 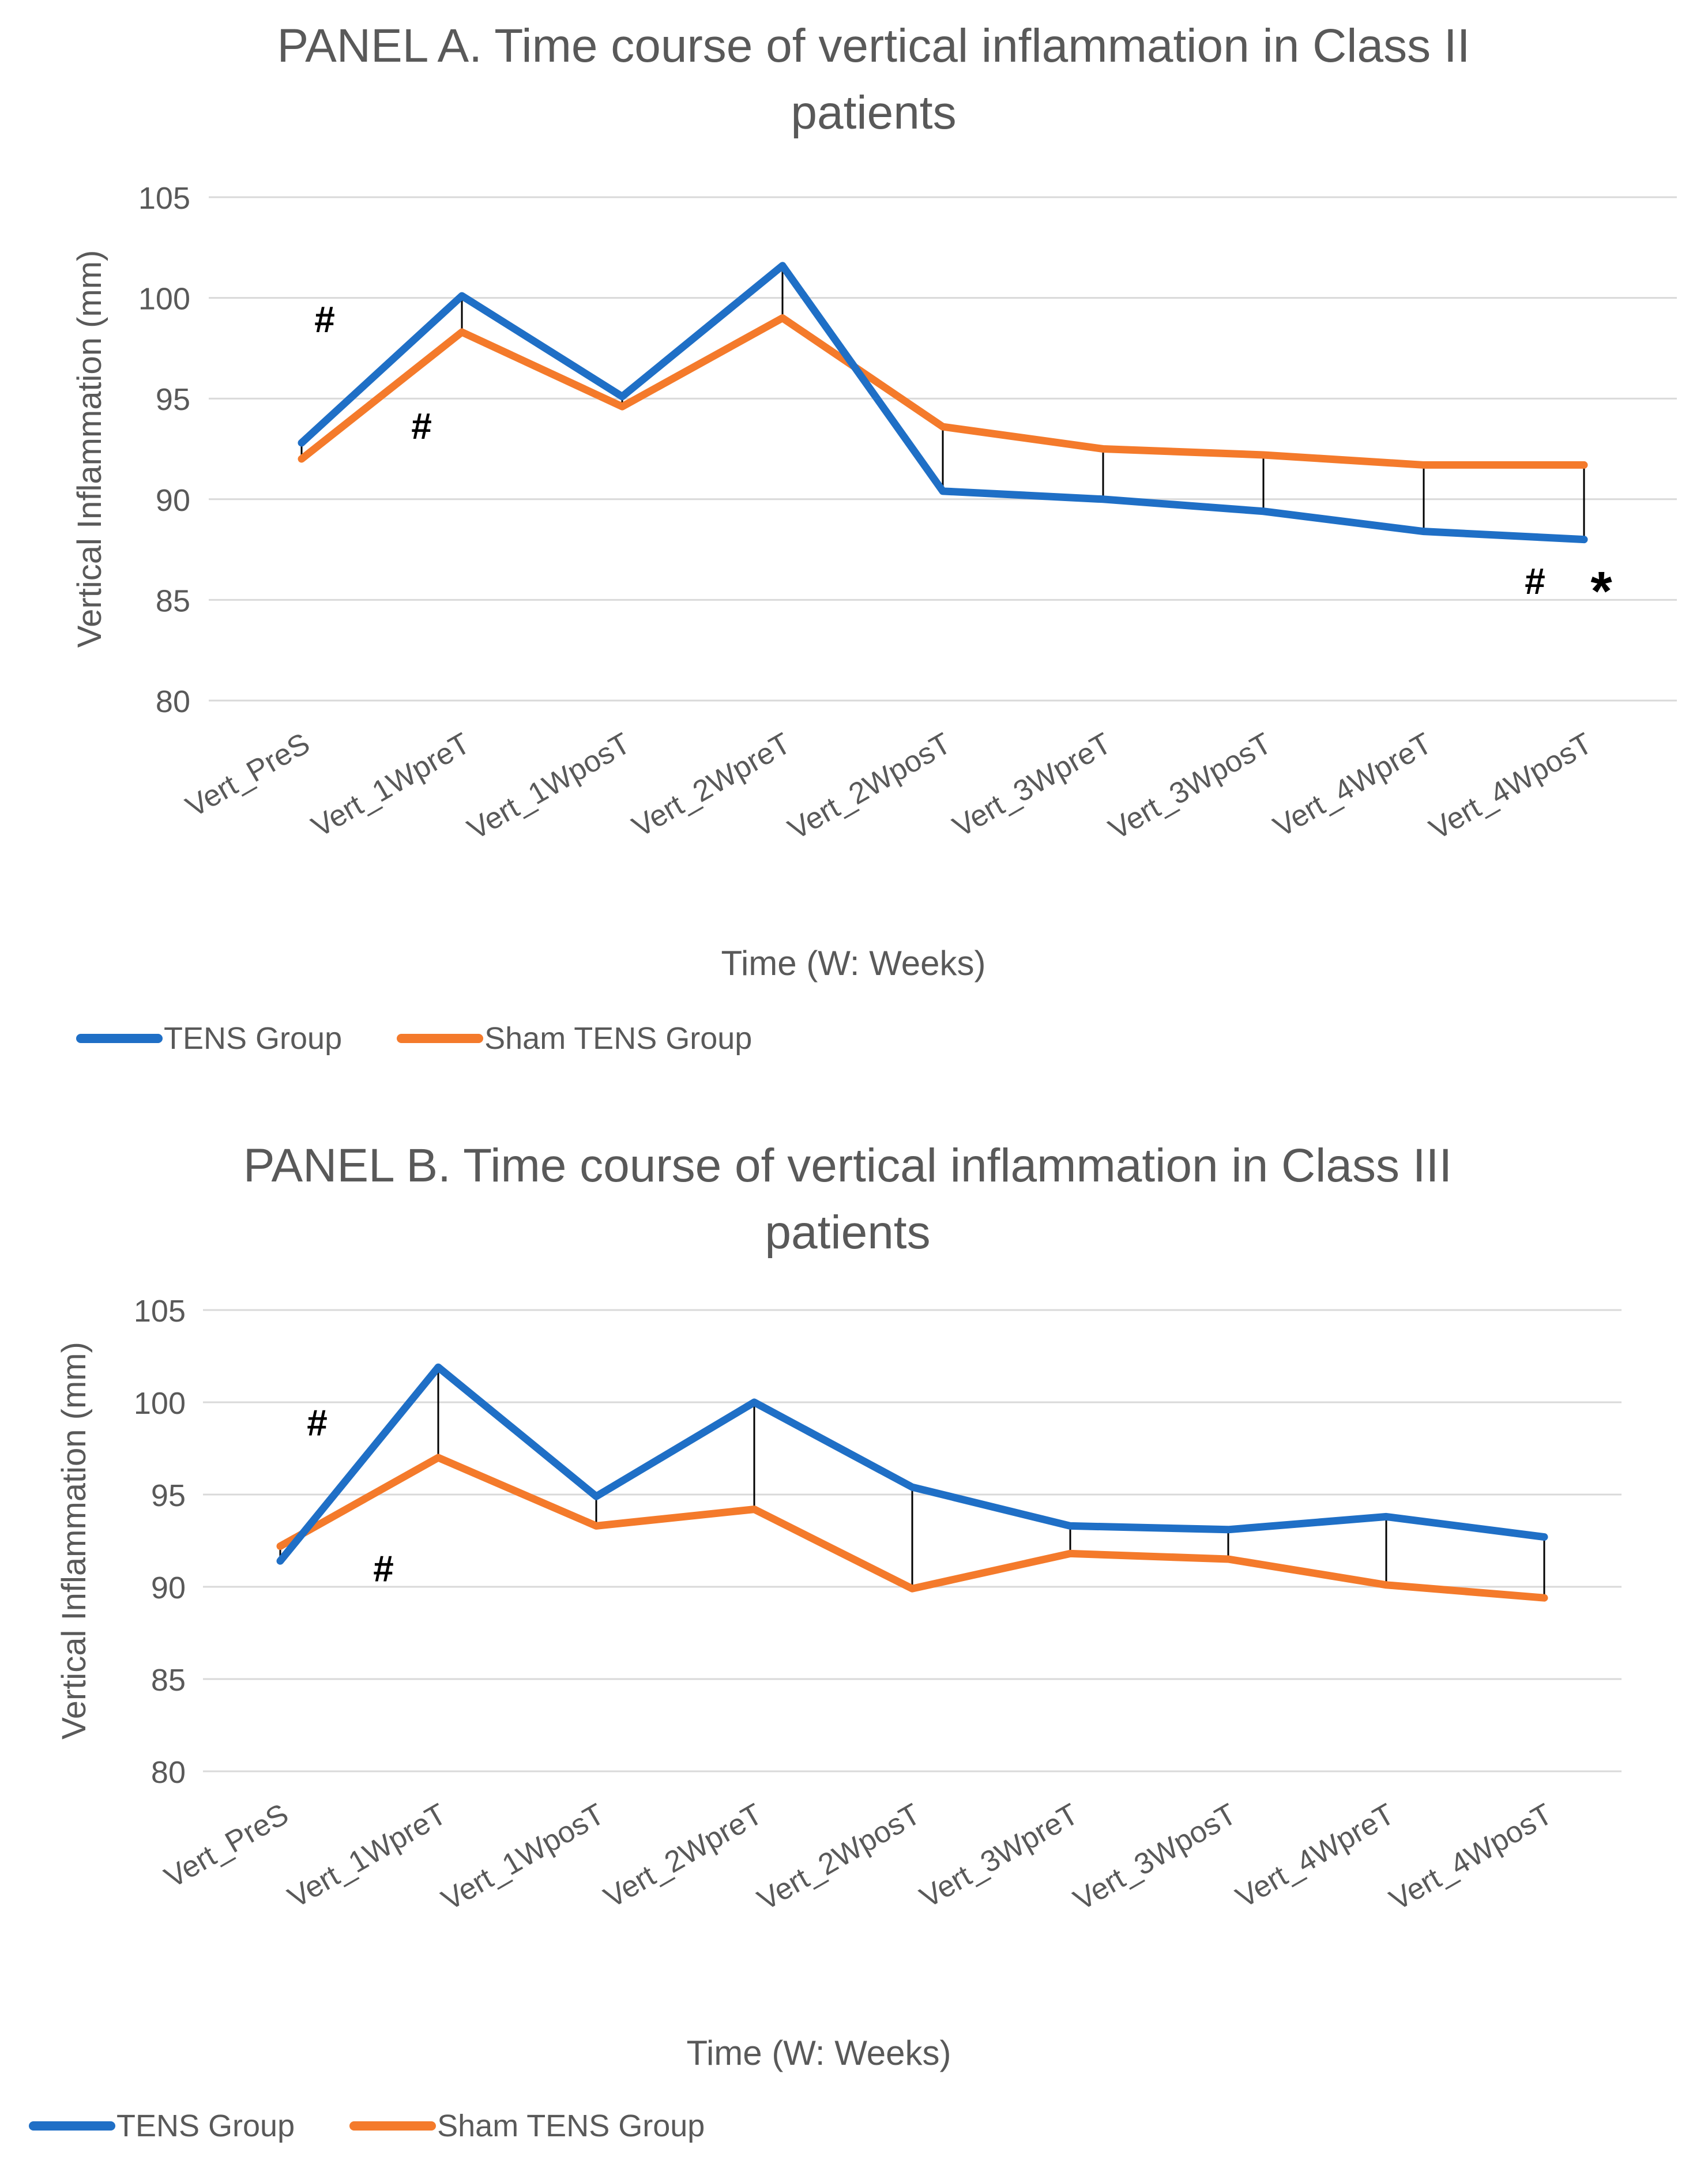 I want to click on panel-a-legend-sham: Sham TENS Group, so click(x=574, y=1038).